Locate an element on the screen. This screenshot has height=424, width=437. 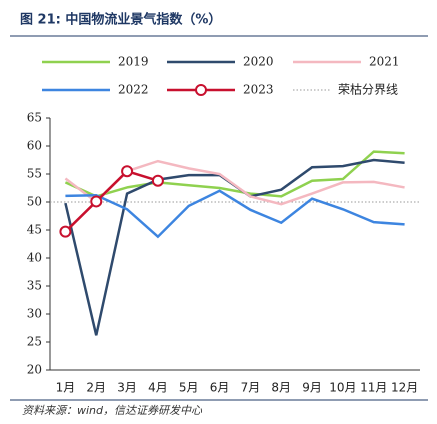
legend-label: 荣枯分界线 is located at coordinates (368, 89).